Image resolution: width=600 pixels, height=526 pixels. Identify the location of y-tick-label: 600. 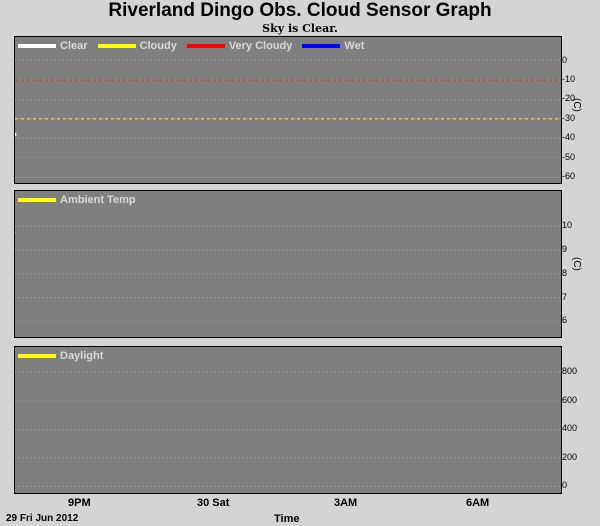
(570, 399).